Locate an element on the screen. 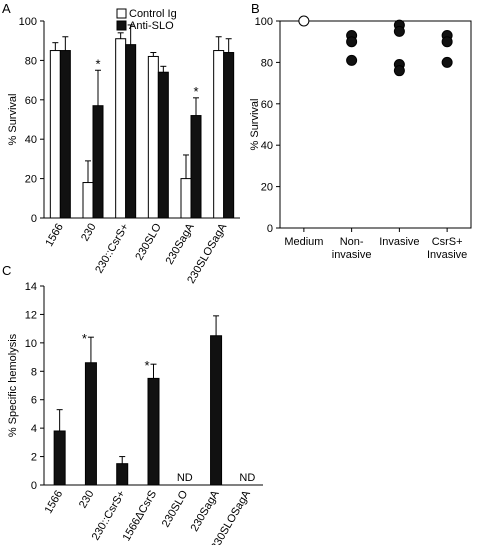 This screenshot has width=478, height=545. y-tick-label: 6 is located at coordinates (34, 401).